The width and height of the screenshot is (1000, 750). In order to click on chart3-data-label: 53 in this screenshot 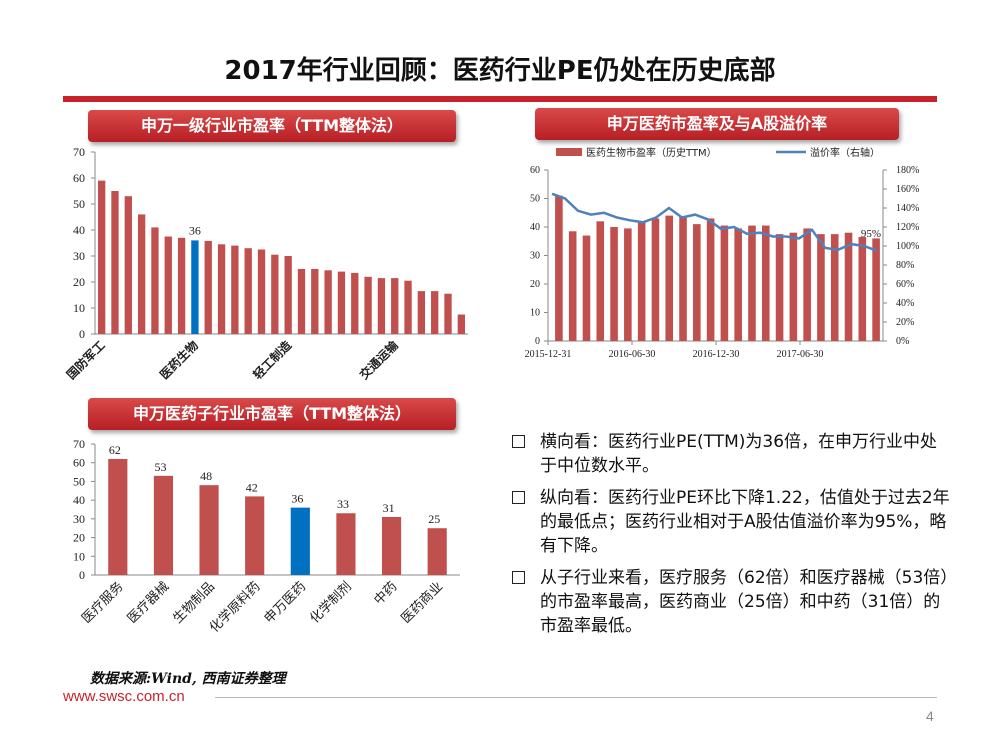, I will do `click(160, 467)`.